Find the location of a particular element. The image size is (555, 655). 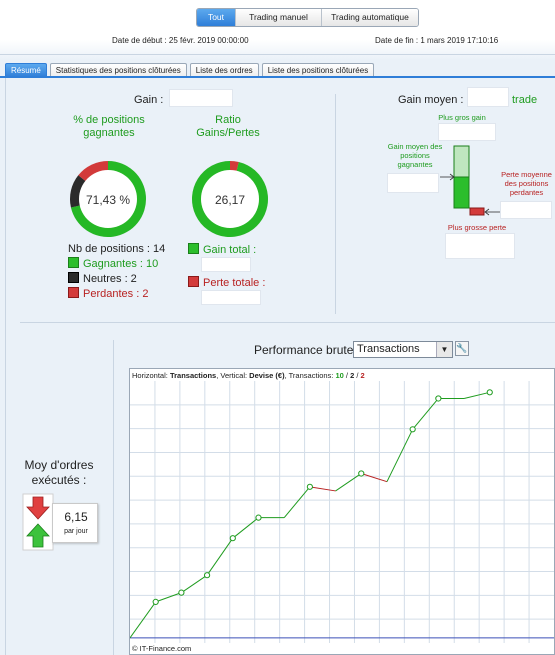

tab-statistiques: Statistiques des positions clôturées is located at coordinates (118, 70).